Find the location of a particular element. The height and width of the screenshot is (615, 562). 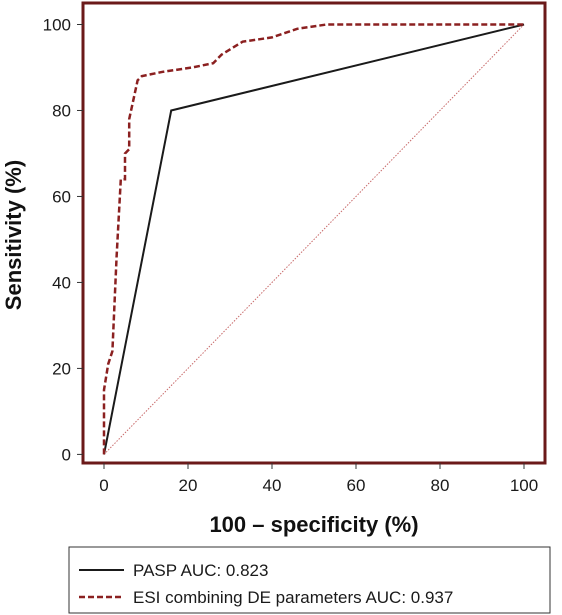

y-tick-label: 100 is located at coordinates (57, 24).